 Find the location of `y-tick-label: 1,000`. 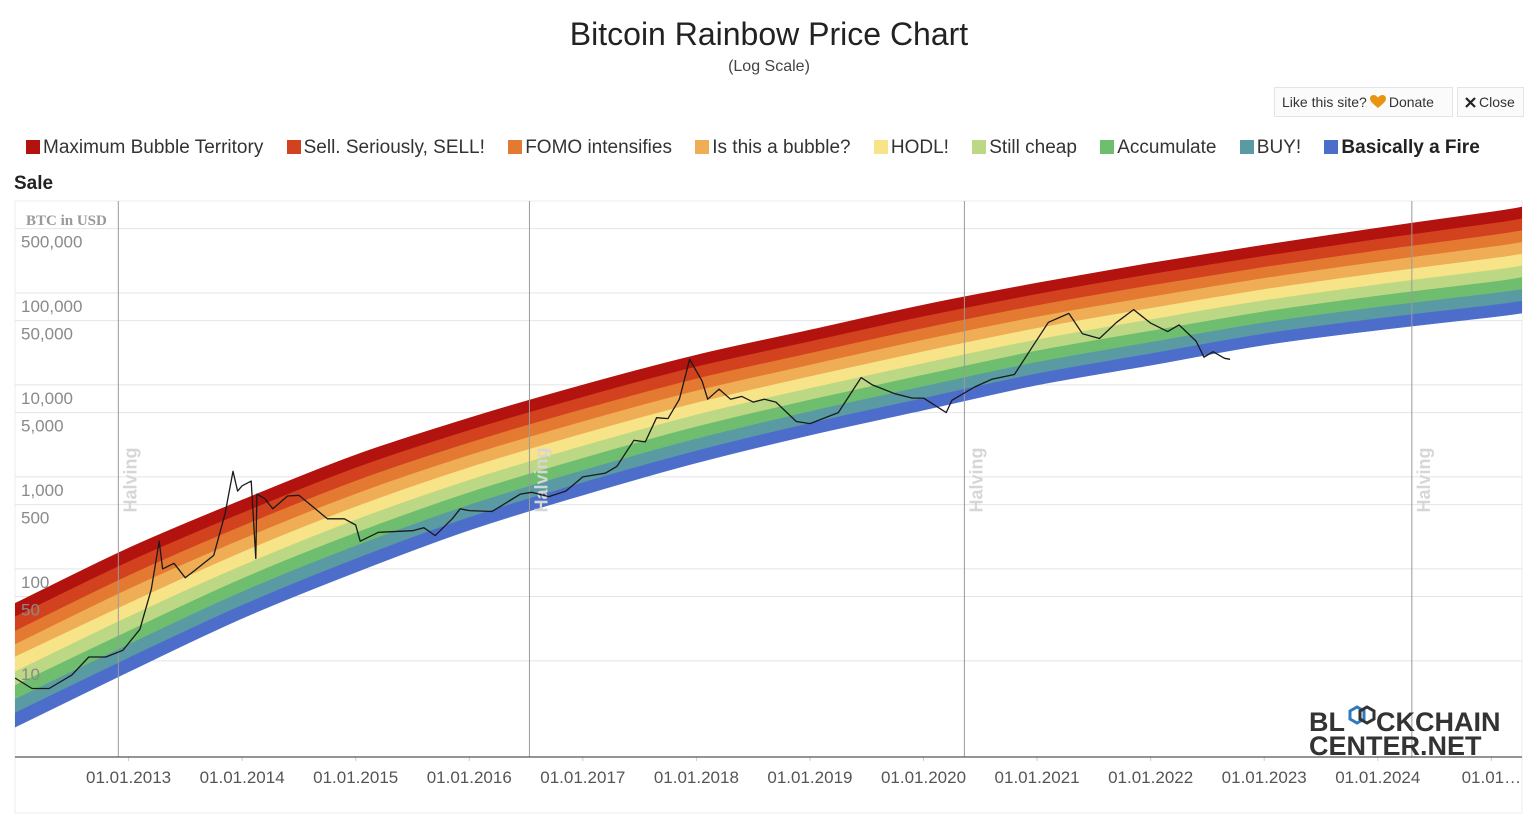

y-tick-label: 1,000 is located at coordinates (42, 490).